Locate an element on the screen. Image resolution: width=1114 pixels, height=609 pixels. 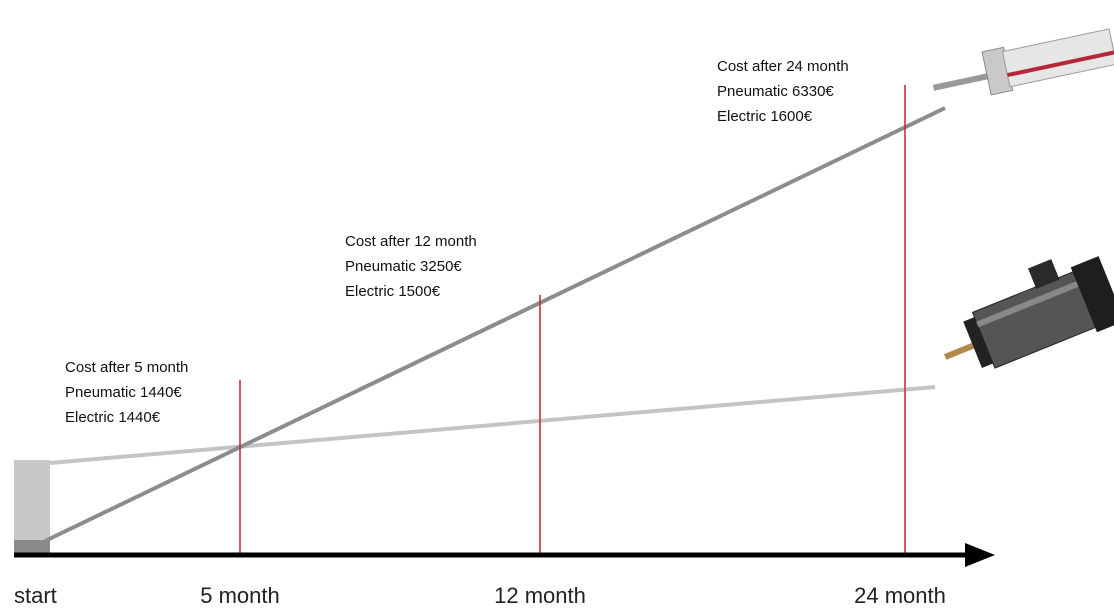
annotation-line: Pneumatic 6330€ is located at coordinates (775, 91).